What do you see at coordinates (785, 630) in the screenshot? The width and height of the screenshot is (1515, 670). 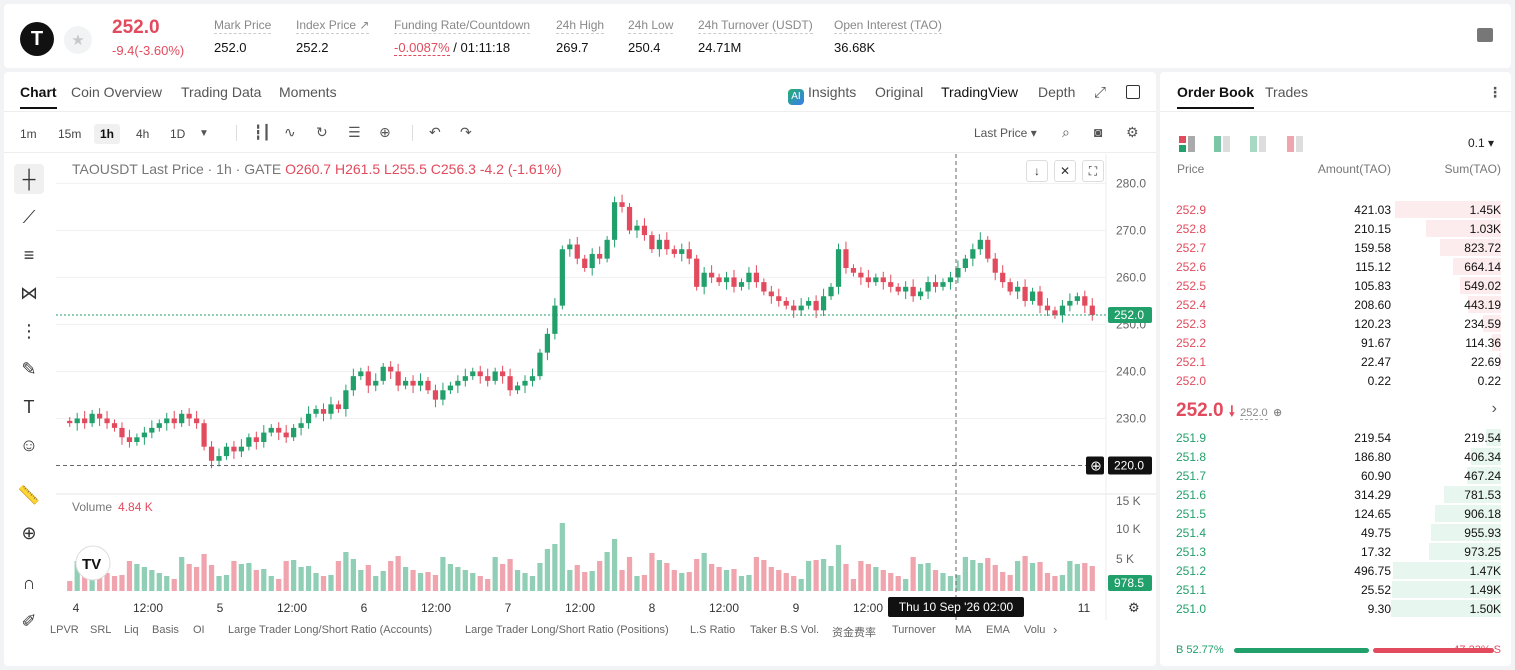 I see `indicator-taker-vol: Taker B.S Vol.` at bounding box center [785, 630].